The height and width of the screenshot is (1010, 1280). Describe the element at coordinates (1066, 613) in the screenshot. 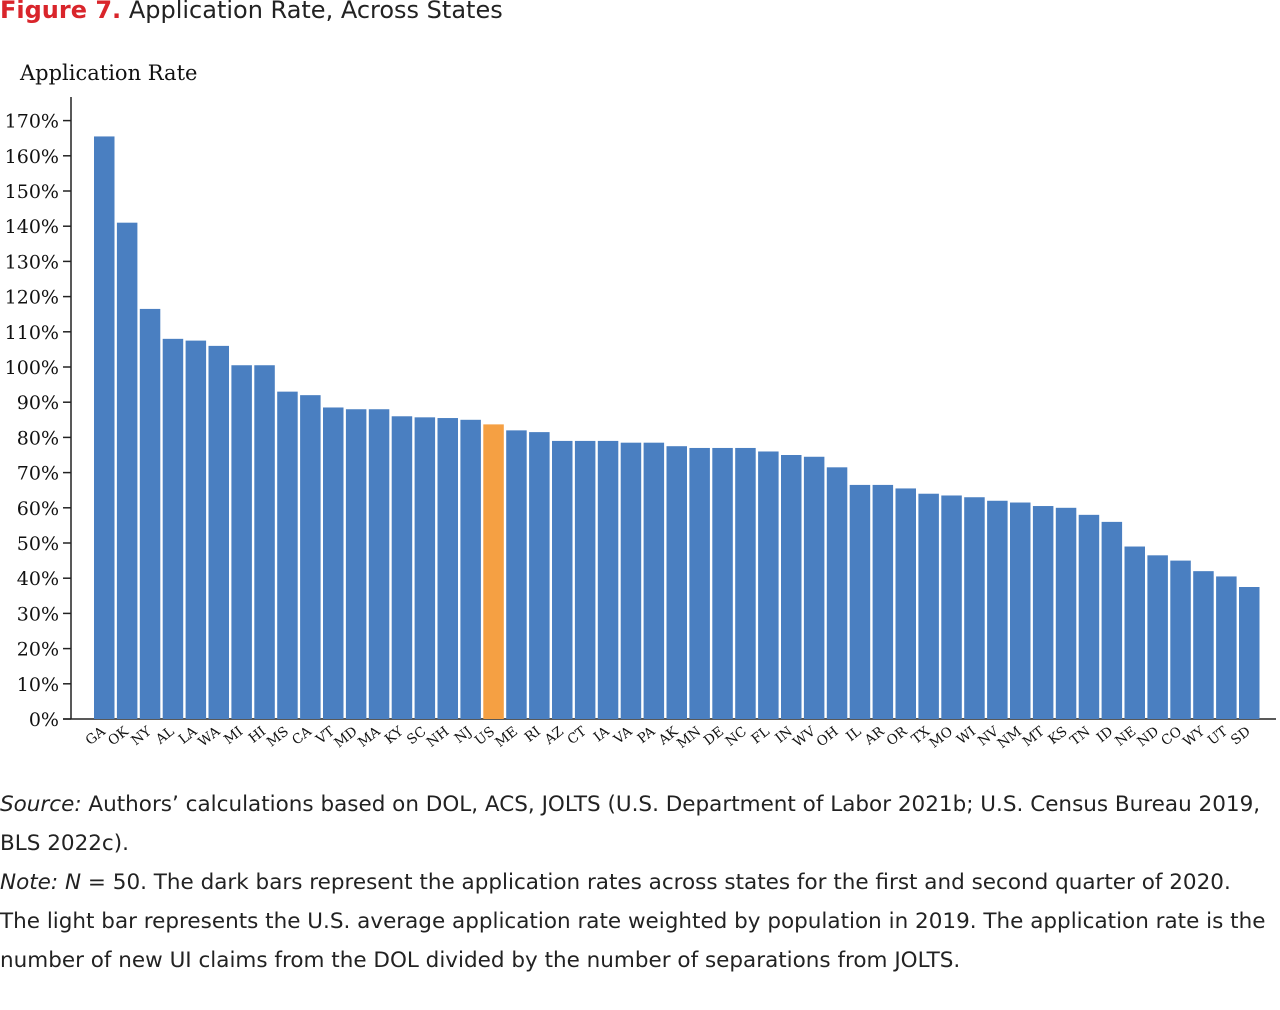

I see `bar-ks` at that location.